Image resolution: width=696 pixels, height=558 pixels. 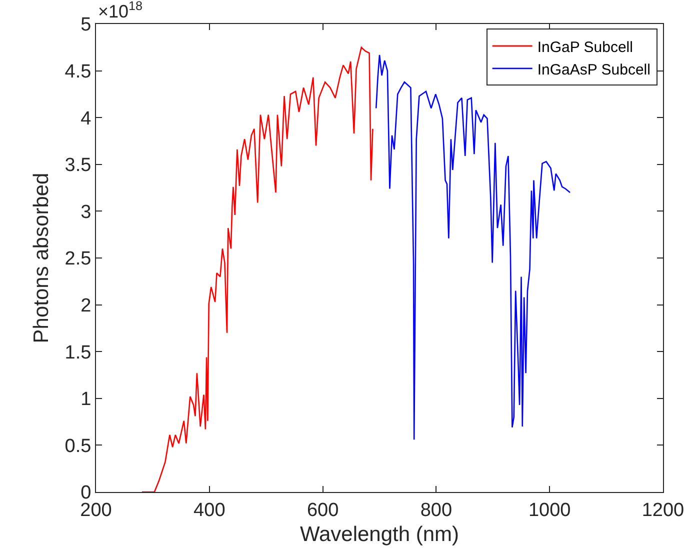 I want to click on y-tick-label: 5, so click(x=86, y=25).